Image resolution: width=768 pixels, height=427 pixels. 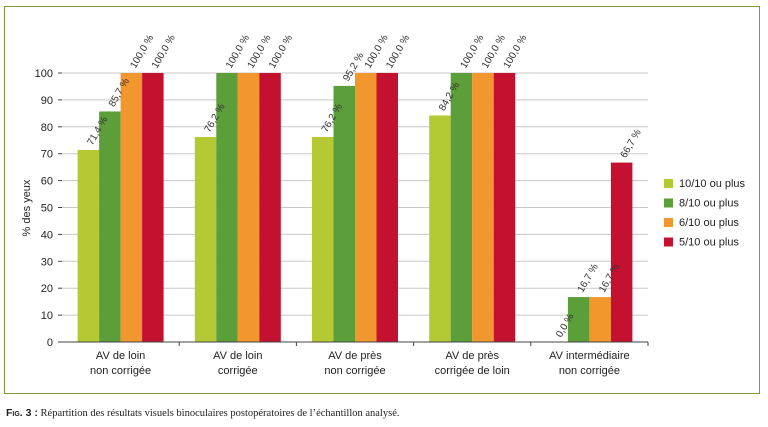 What do you see at coordinates (709, 204) in the screenshot?
I see `legend-label: 8/10 ou plus` at bounding box center [709, 204].